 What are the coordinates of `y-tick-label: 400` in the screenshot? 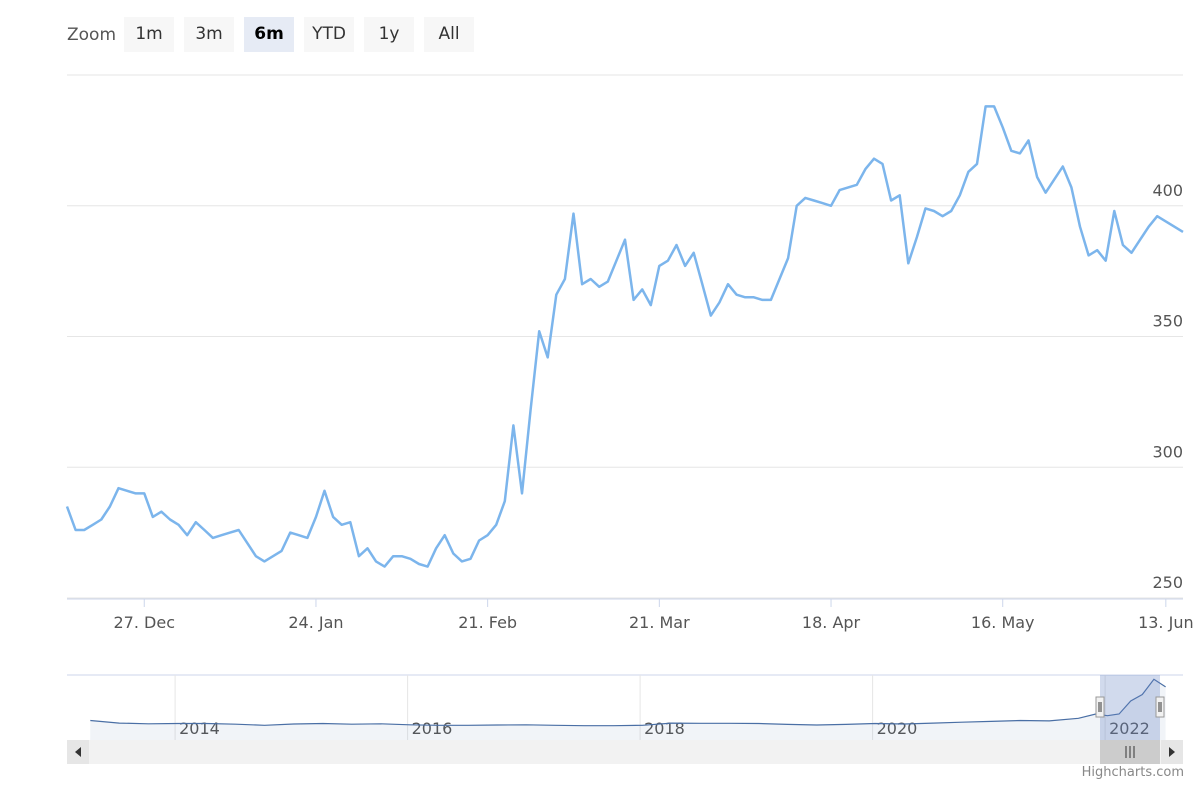 It's located at (1167, 190).